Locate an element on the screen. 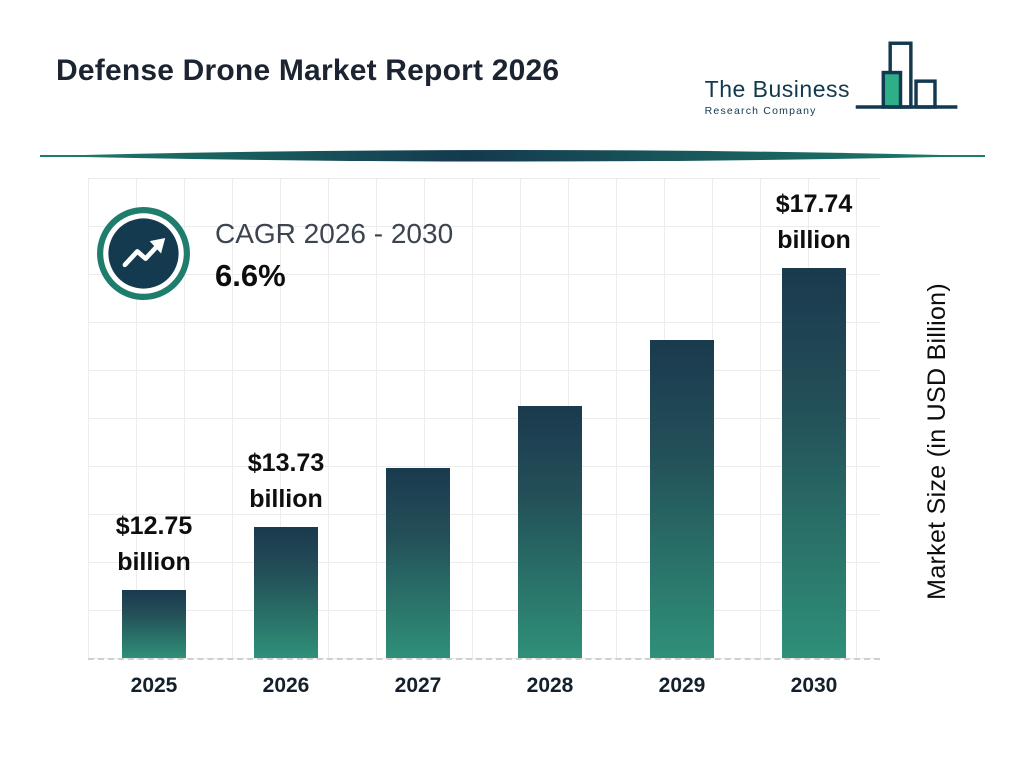  bar-column: $13.73 billion 2026 is located at coordinates (286, 438).